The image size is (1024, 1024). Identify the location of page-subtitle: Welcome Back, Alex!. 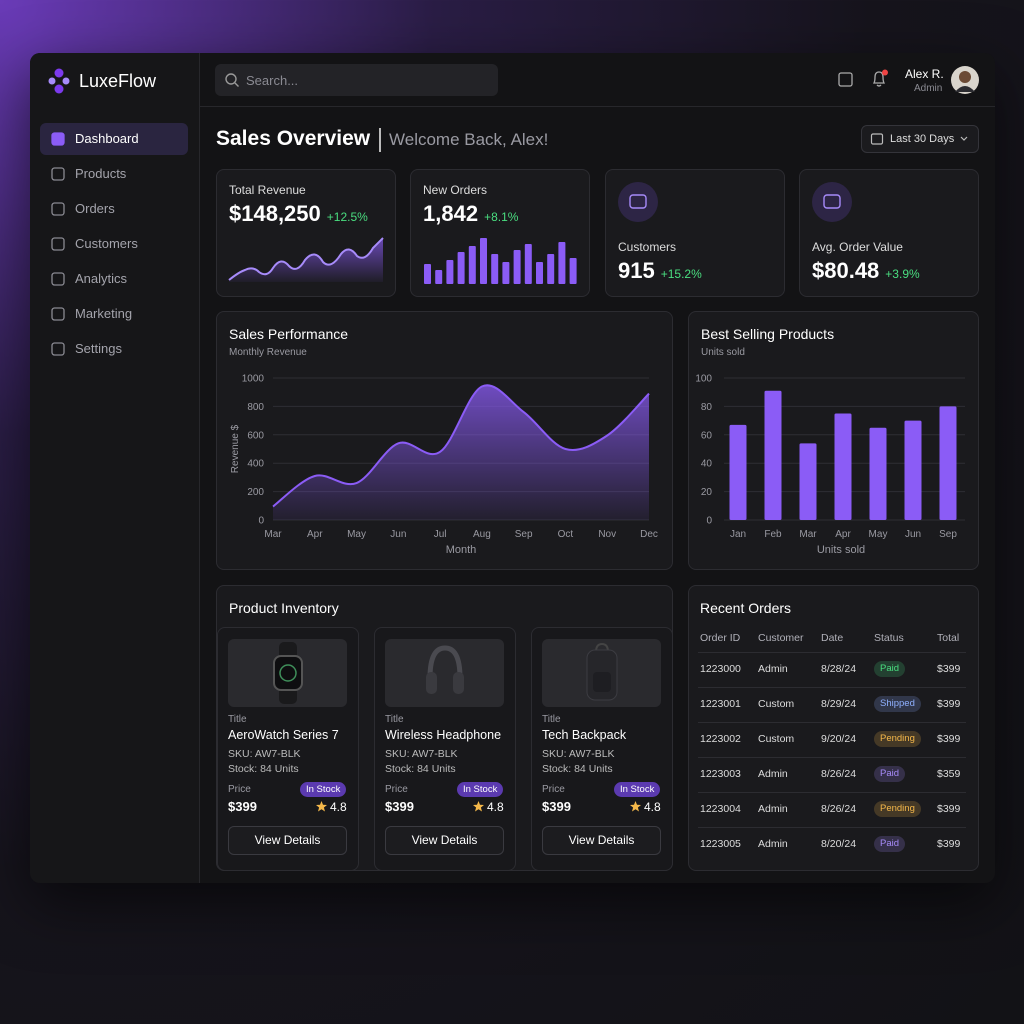
(469, 139).